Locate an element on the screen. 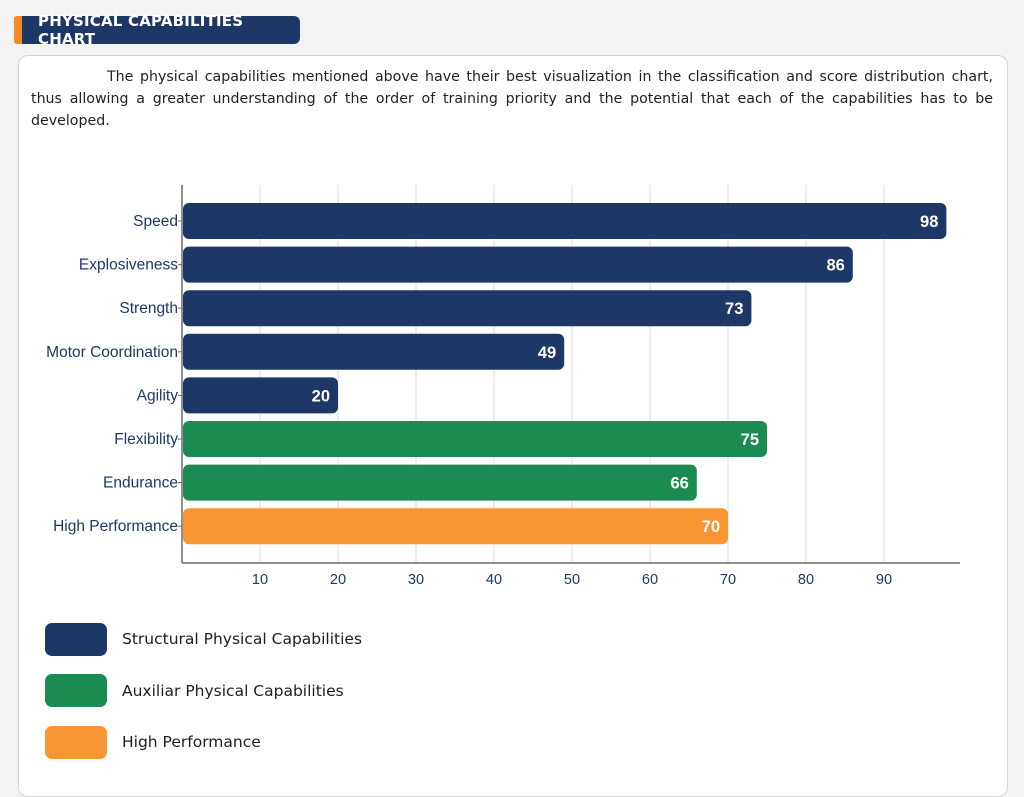 The height and width of the screenshot is (797, 1024). x-tick-label: 70 is located at coordinates (728, 580).